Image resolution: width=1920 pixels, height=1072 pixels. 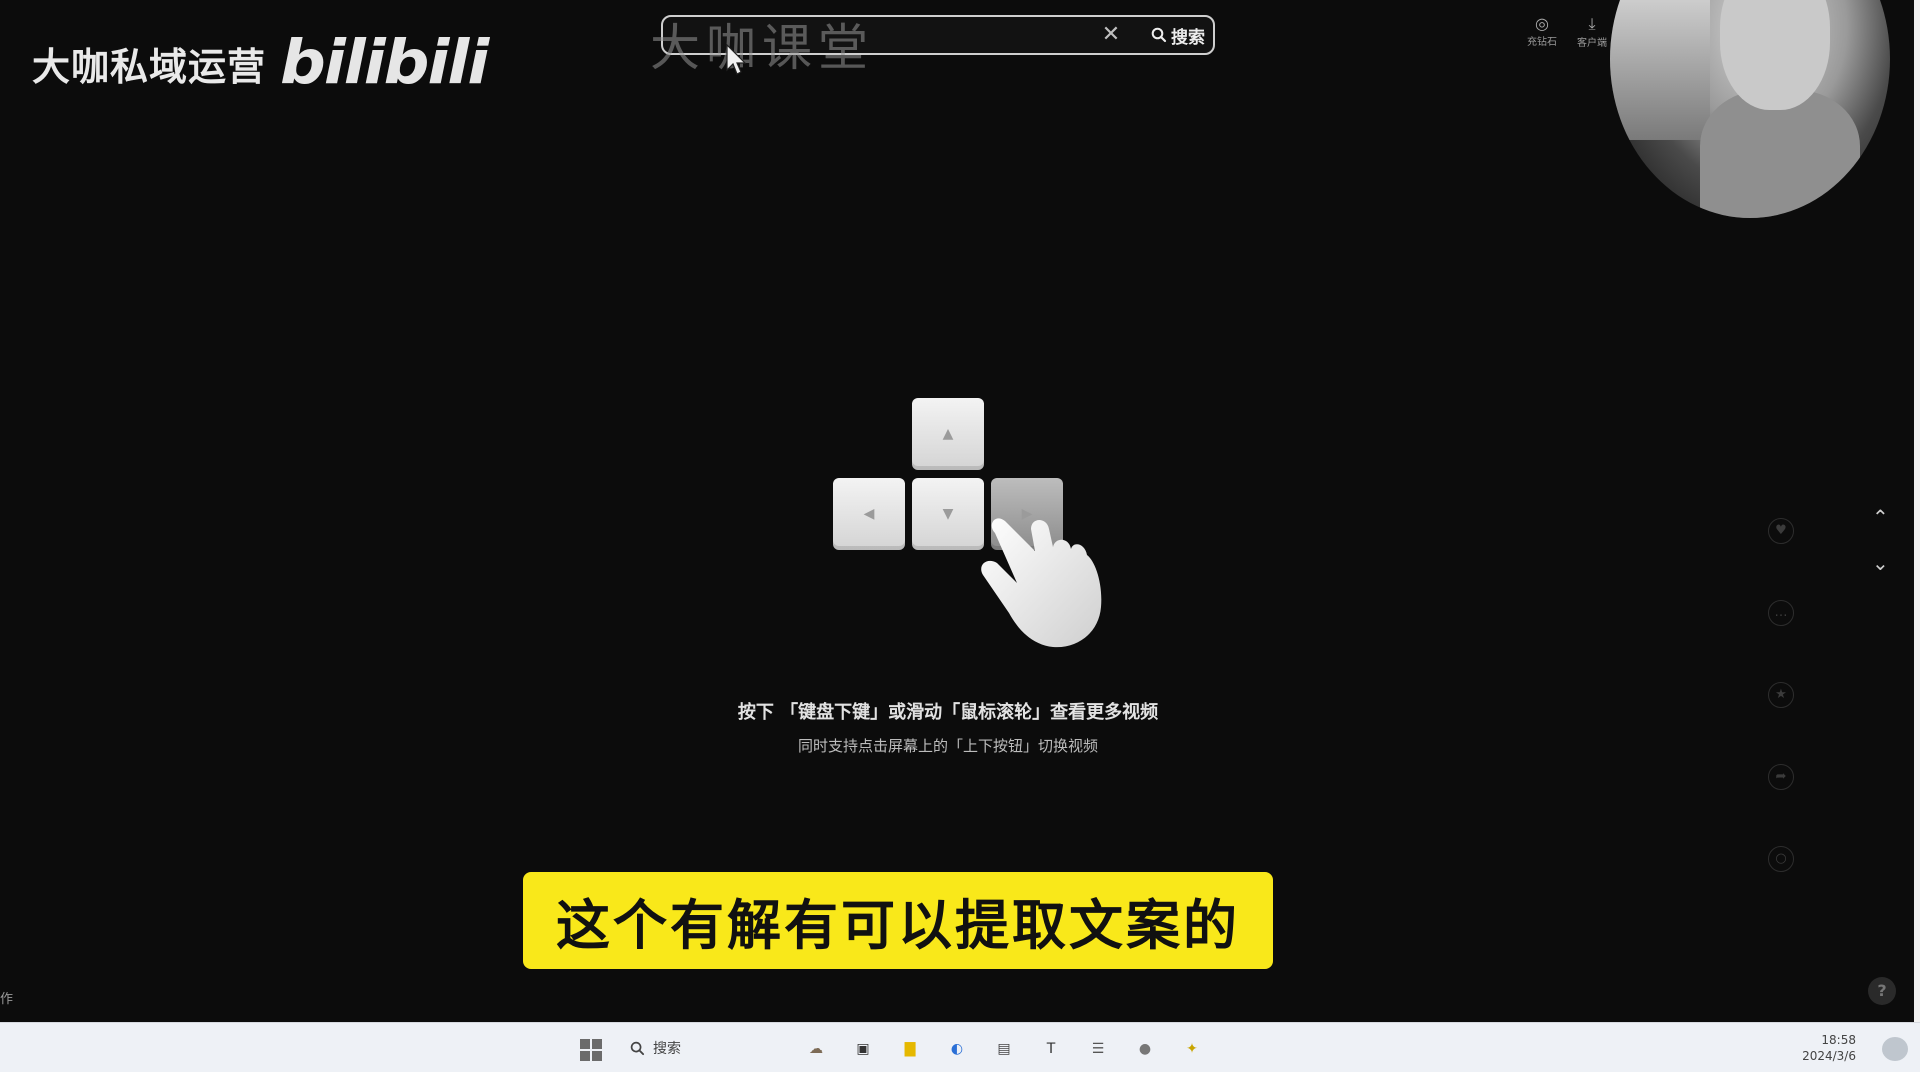 What do you see at coordinates (1781, 859) in the screenshot?
I see `more-icon: ○` at bounding box center [1781, 859].